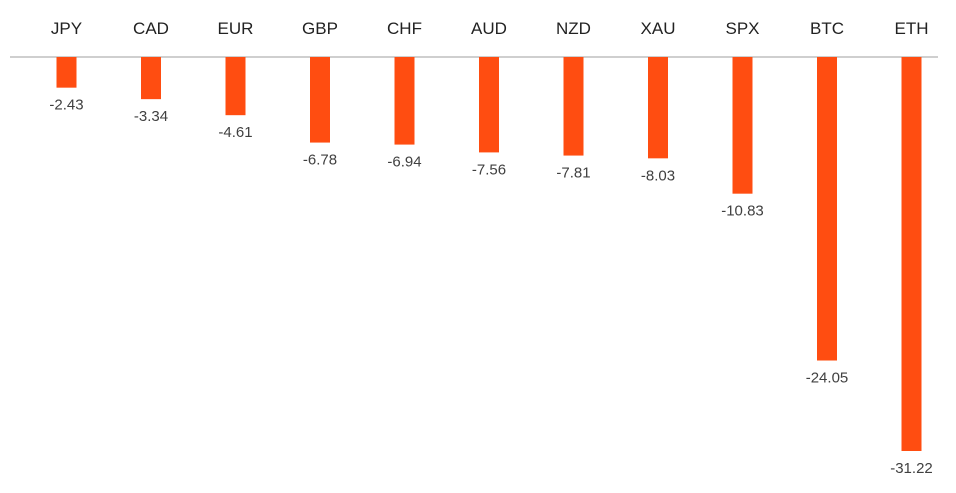 Image resolution: width=956 pixels, height=493 pixels. I want to click on value-label-aud: -7.56, so click(489, 169).